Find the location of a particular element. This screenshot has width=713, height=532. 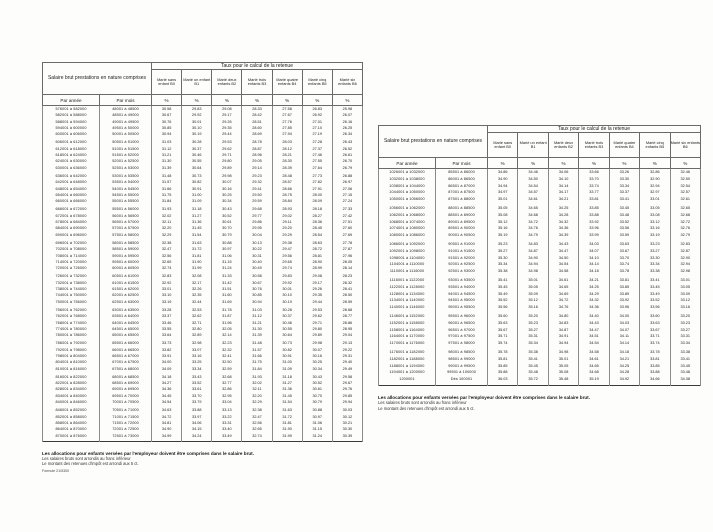

rate-cell: 33.89 is located at coordinates (624, 294).